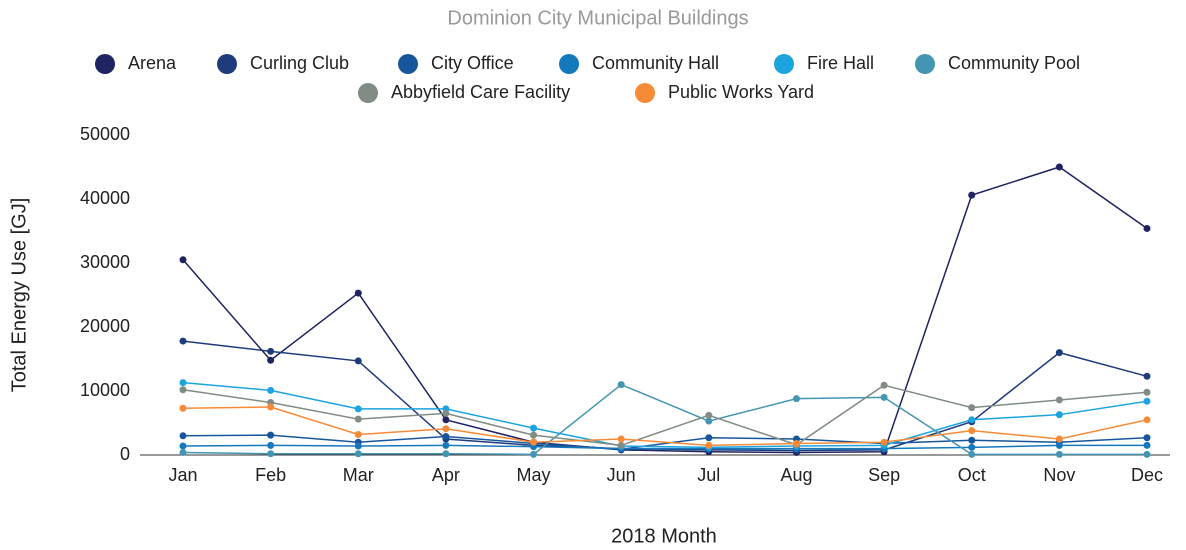 Image resolution: width=1186 pixels, height=550 pixels. What do you see at coordinates (19, 295) in the screenshot?
I see `y-axis-label: Total Energy Use [GJ]` at bounding box center [19, 295].